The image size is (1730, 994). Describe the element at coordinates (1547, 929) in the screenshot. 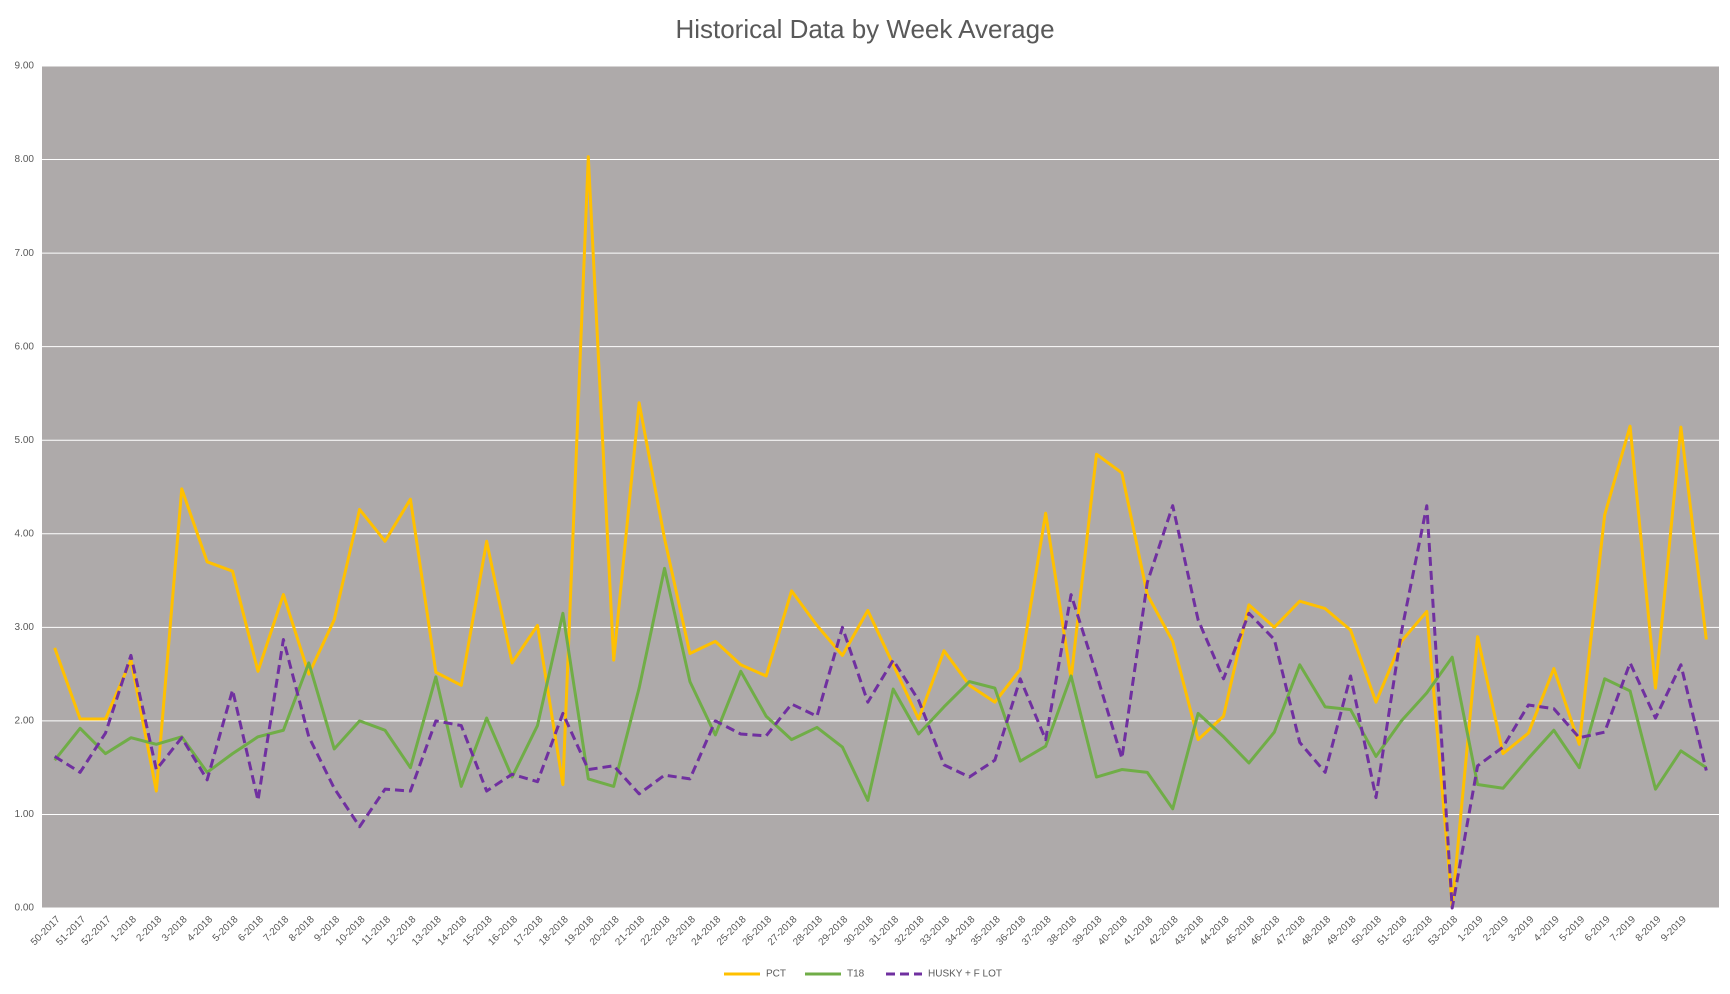

I see `x-tick-label: 4-2019` at that location.